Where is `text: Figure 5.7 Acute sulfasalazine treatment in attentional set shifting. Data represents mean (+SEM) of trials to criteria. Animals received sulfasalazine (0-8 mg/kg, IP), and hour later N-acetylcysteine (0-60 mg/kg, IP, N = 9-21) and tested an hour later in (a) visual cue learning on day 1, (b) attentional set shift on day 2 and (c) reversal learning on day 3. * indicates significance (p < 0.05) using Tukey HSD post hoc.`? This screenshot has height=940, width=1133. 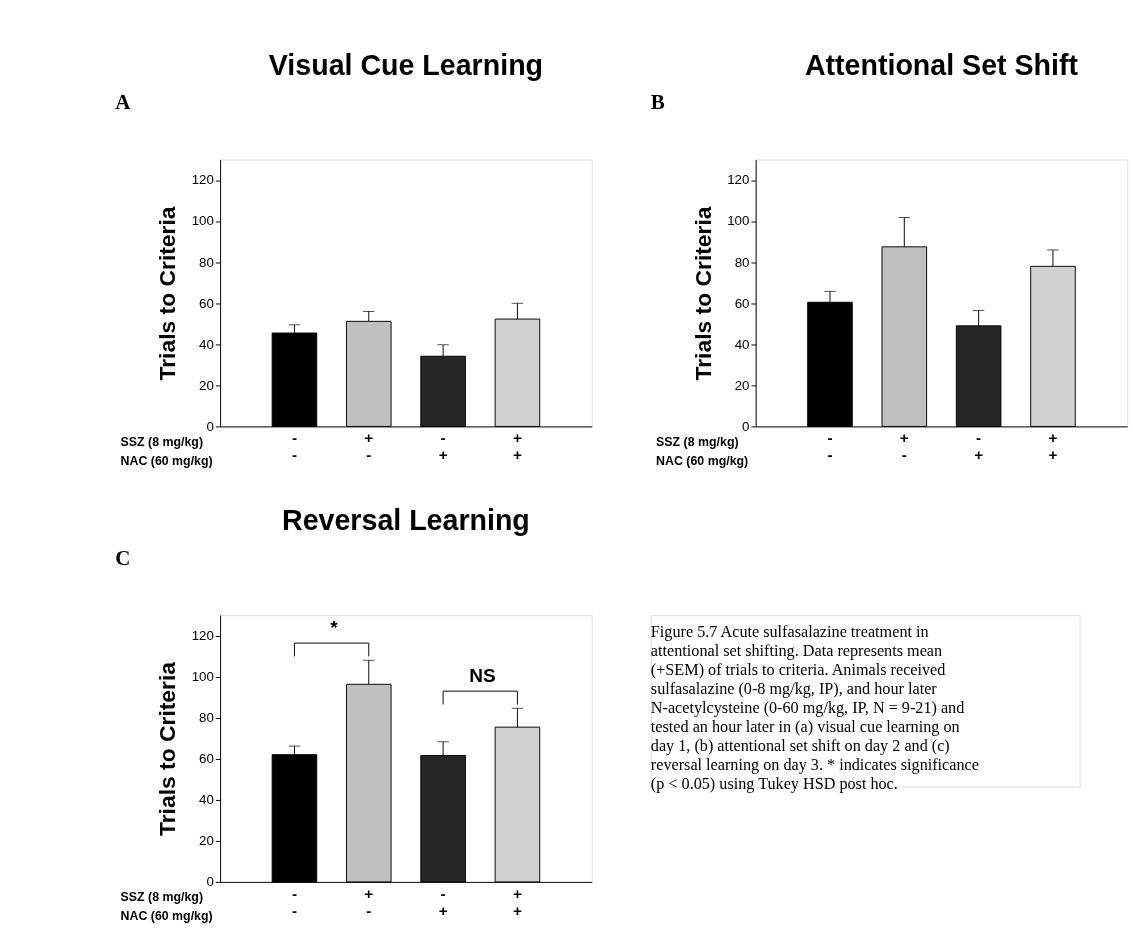 text: Figure 5.7 Acute sulfasalazine treatment in attentional set shifting. Data represents mean (+SEM) of trials to criteria. Animals received sulfasalazine (0-8 mg/kg, IP), and hour later N-acetylcysteine (0-60 mg/kg, IP, N = 9-21) and tested an hour later in (a) visual cue learning on day 1, (b) attentional set shift on day 2 and (c) reversal learning on day 3. * indicates significance (p < 0.05) using Tukey HSD post hoc. is located at coordinates (814, 708).